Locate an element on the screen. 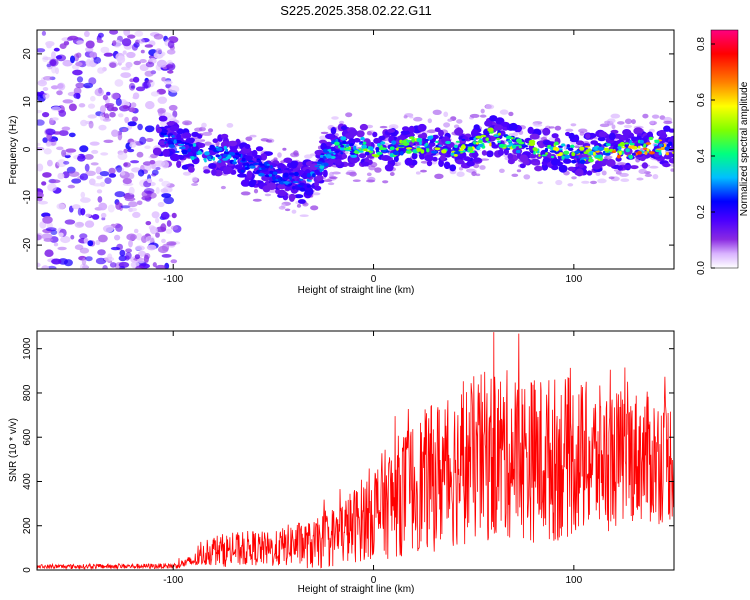 Image resolution: width=750 pixels, height=600 pixels. snr-x-tick-label: -100 is located at coordinates (173, 580).